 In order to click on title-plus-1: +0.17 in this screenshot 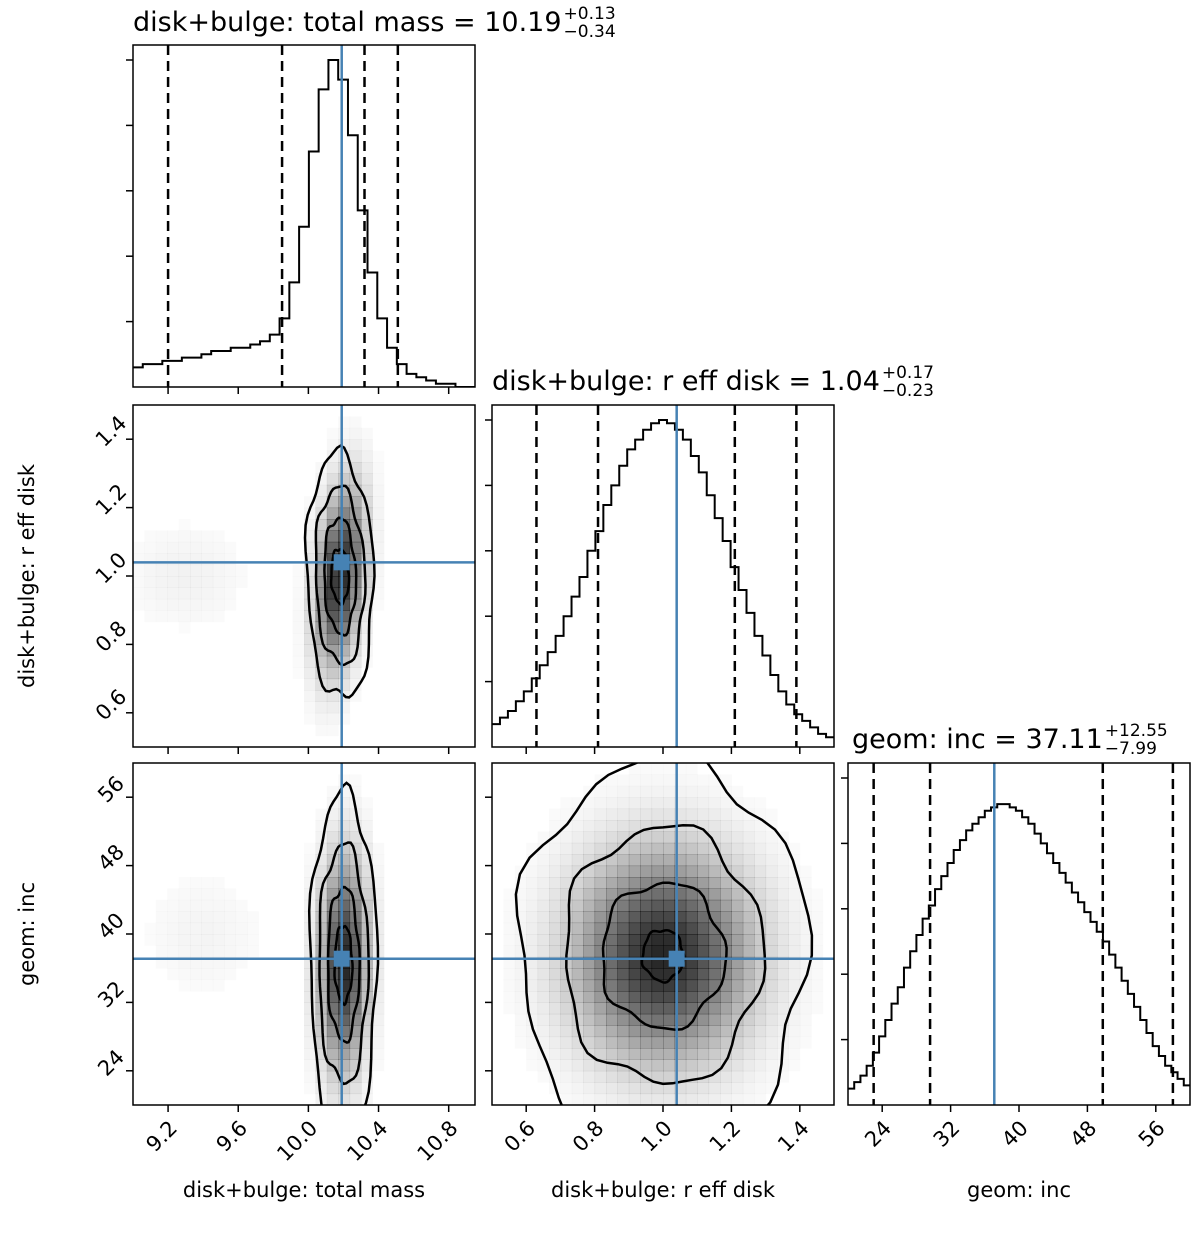, I will do `click(908, 373)`.